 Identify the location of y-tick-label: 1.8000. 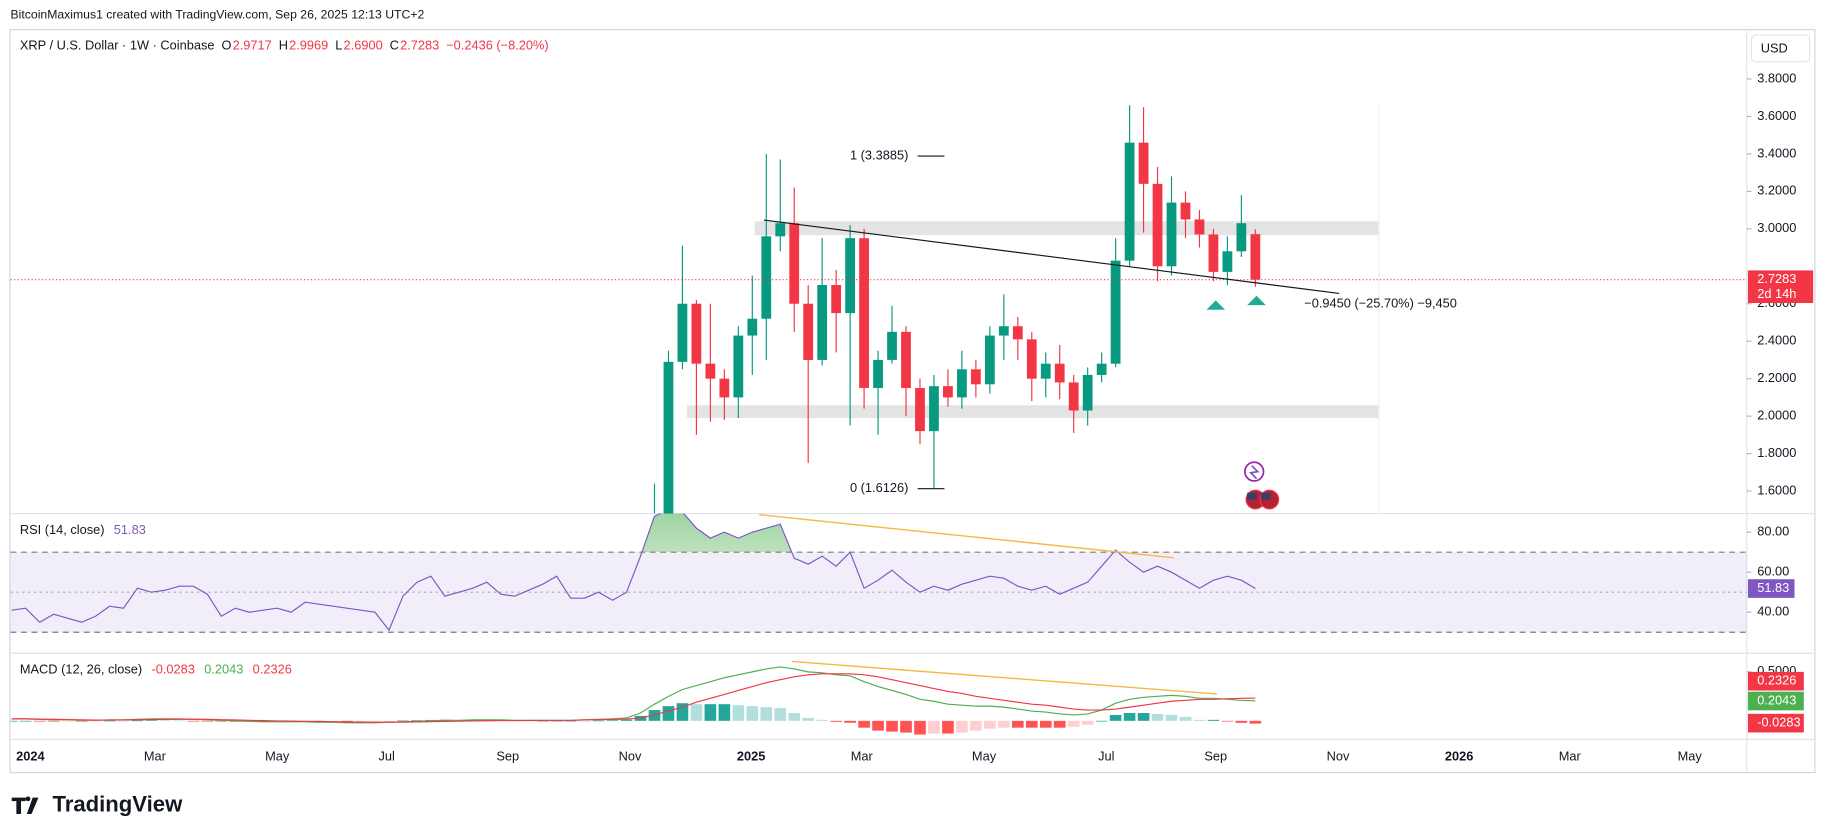
(1776, 452).